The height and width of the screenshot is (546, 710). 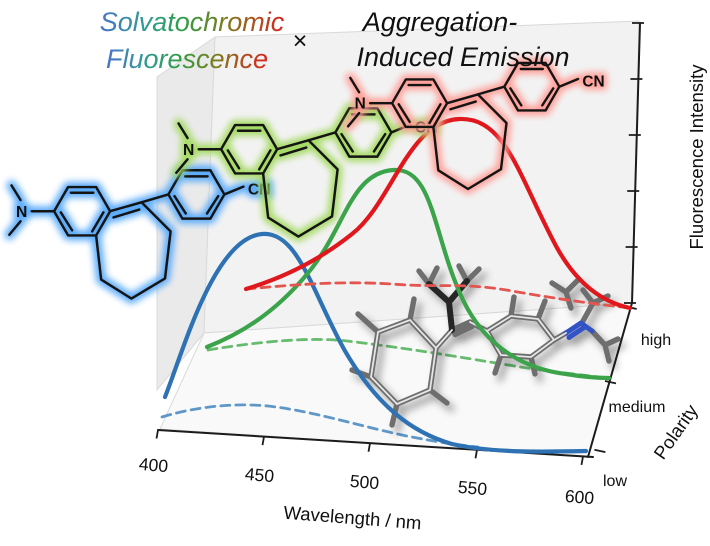 What do you see at coordinates (192, 22) in the screenshot?
I see `title-solvatochromic: Solvatochromic` at bounding box center [192, 22].